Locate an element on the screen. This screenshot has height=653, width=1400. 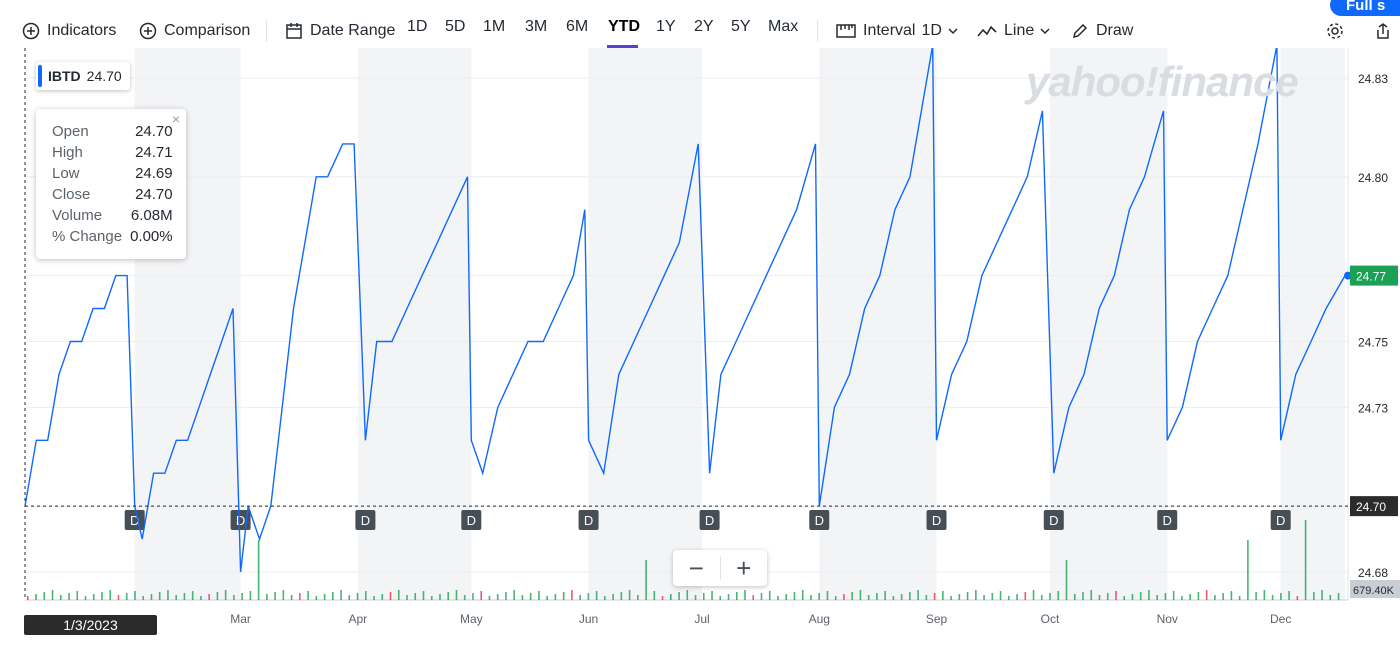
share-button is located at coordinates (1386, 31).